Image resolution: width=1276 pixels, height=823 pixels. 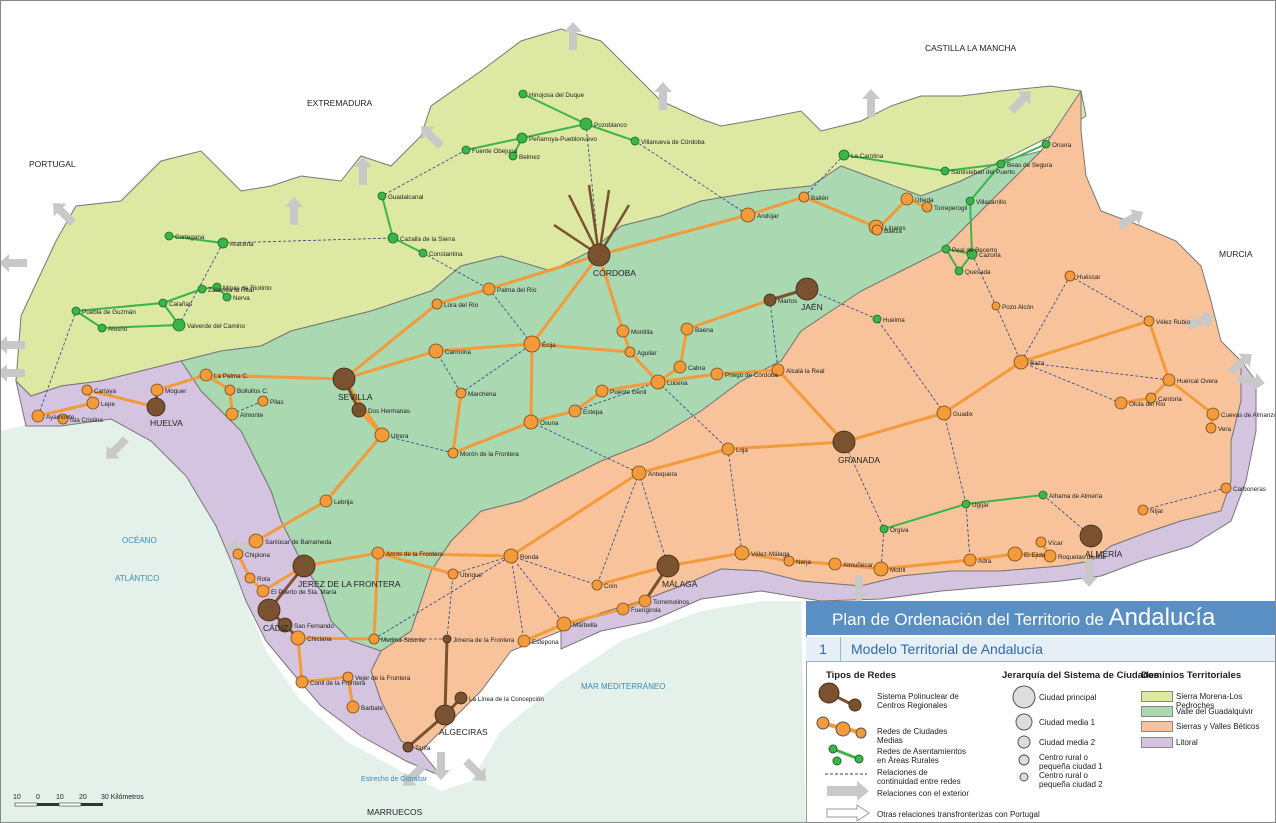 What do you see at coordinates (529, 557) in the screenshot?
I see `city-label: Ronda` at bounding box center [529, 557].